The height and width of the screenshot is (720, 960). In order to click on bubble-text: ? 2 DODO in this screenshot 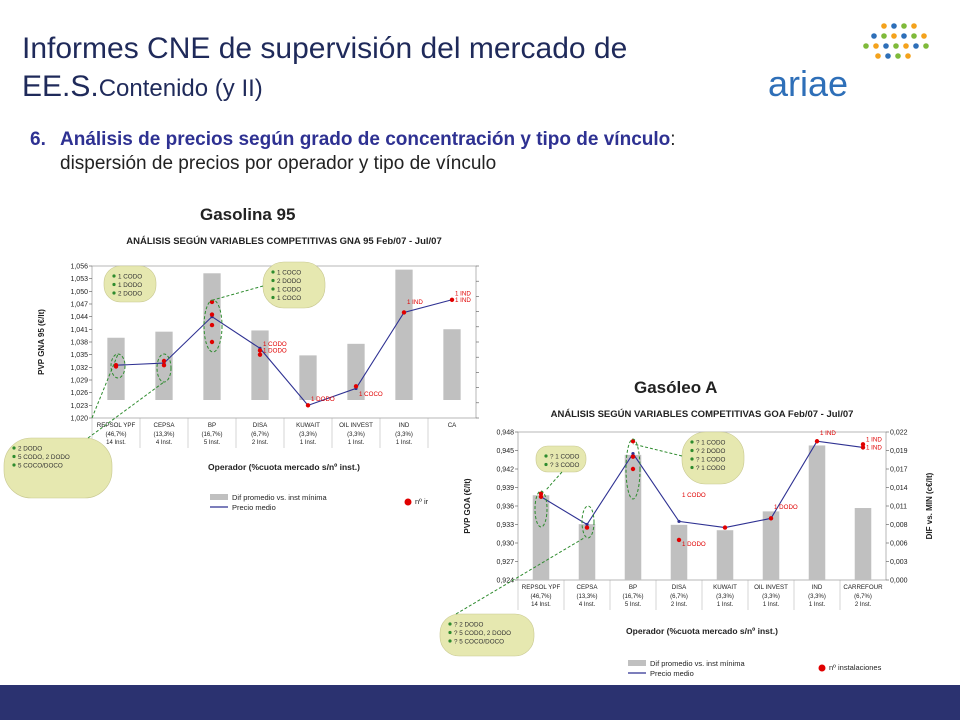, I will do `click(468, 625)`.